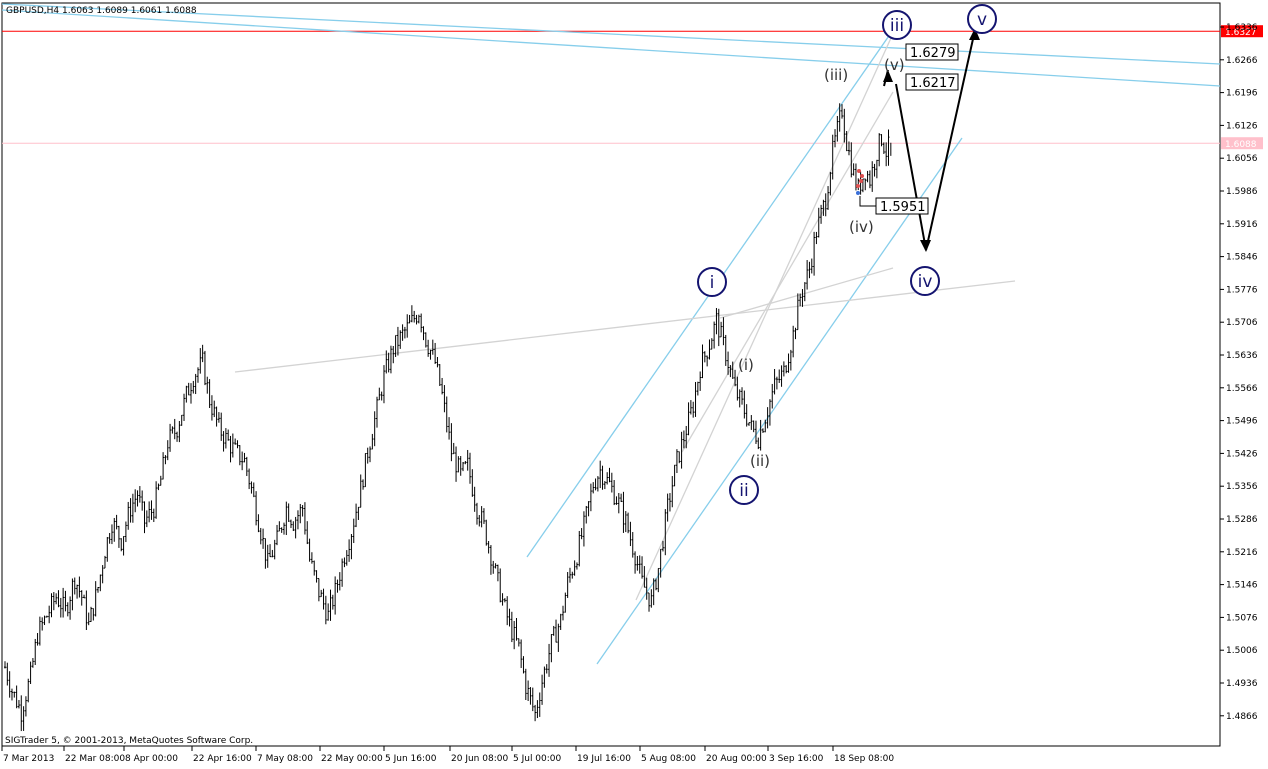 The width and height of the screenshot is (1268, 769). I want to click on y-tick-label: 1.5426, so click(1242, 454).